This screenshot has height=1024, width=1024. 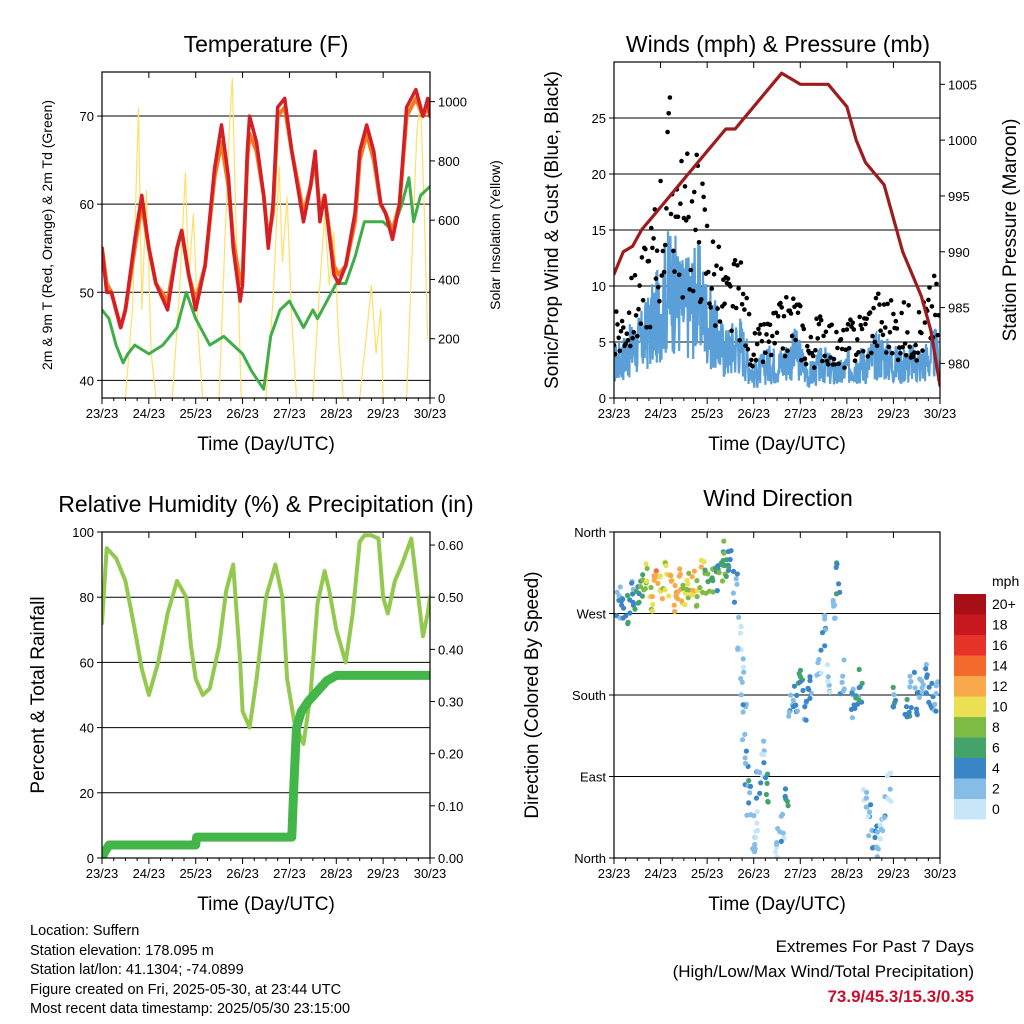 What do you see at coordinates (87, 793) in the screenshot?
I see `y-tick-label: 20` at bounding box center [87, 793].